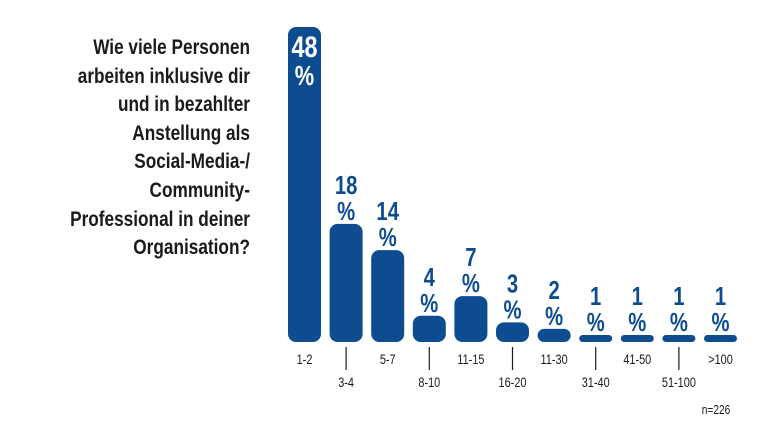 This screenshot has height=430, width=760. I want to click on data-label-value: 14, so click(387, 211).